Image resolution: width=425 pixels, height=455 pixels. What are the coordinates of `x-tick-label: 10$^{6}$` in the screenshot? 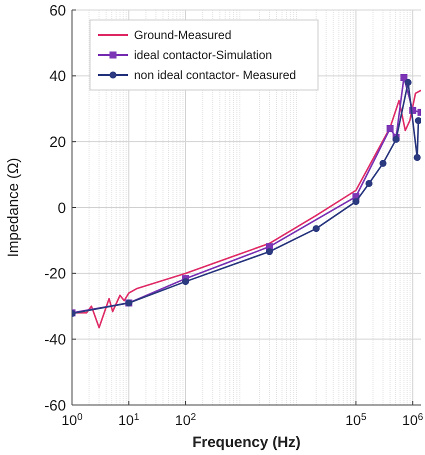 It's located at (413, 420).